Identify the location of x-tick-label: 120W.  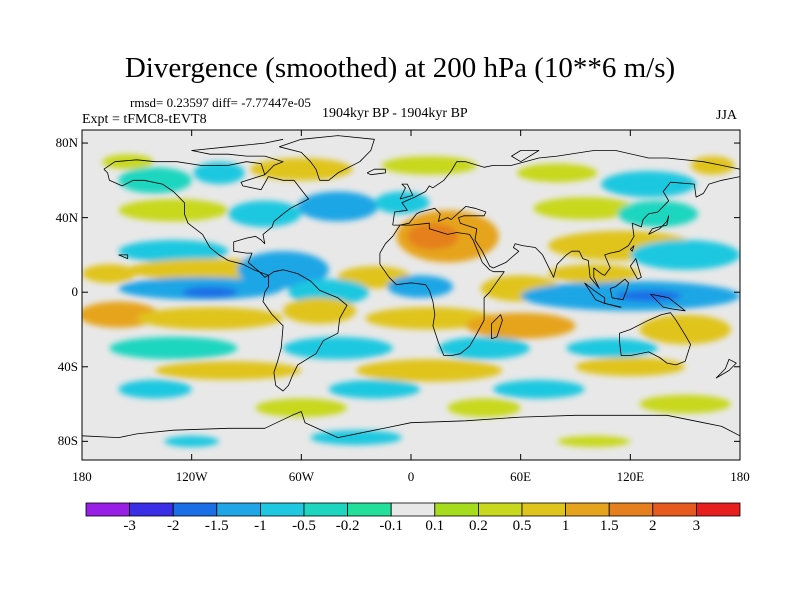
(191, 476).